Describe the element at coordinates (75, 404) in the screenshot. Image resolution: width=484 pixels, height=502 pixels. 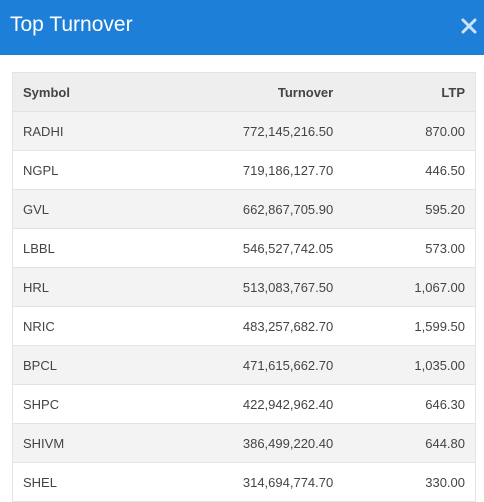
I see `table-cell: SHPC` at that location.